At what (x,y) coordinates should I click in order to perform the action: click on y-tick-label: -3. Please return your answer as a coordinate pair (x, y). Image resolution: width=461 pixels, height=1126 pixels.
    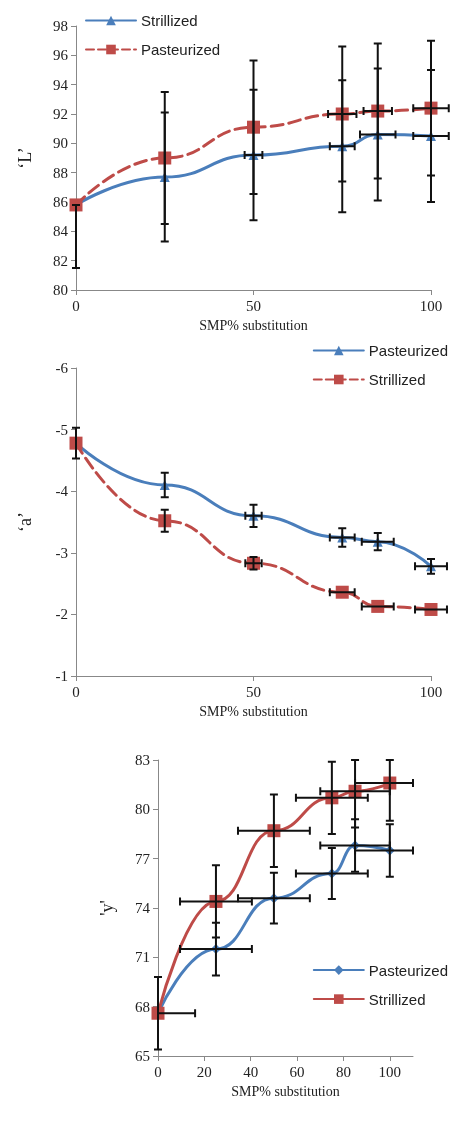
    Looking at the image, I should click on (61, 552).